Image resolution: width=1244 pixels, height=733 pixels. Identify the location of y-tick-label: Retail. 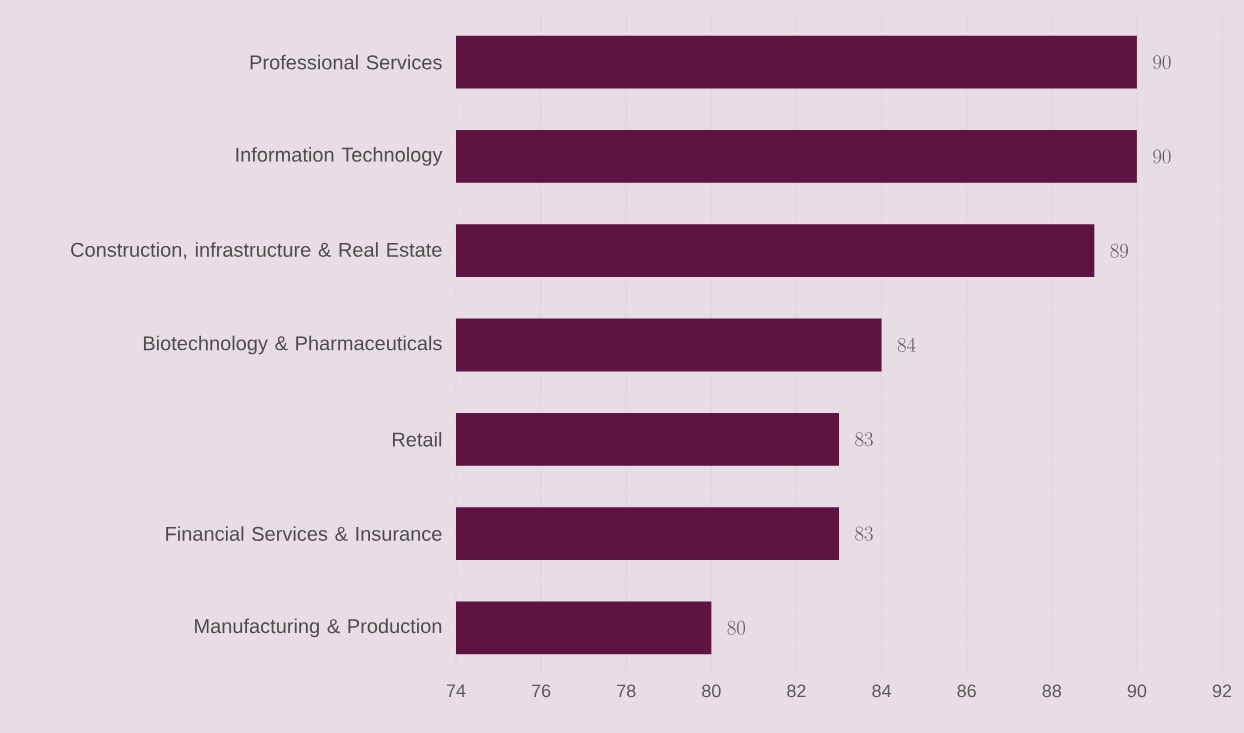
(417, 439).